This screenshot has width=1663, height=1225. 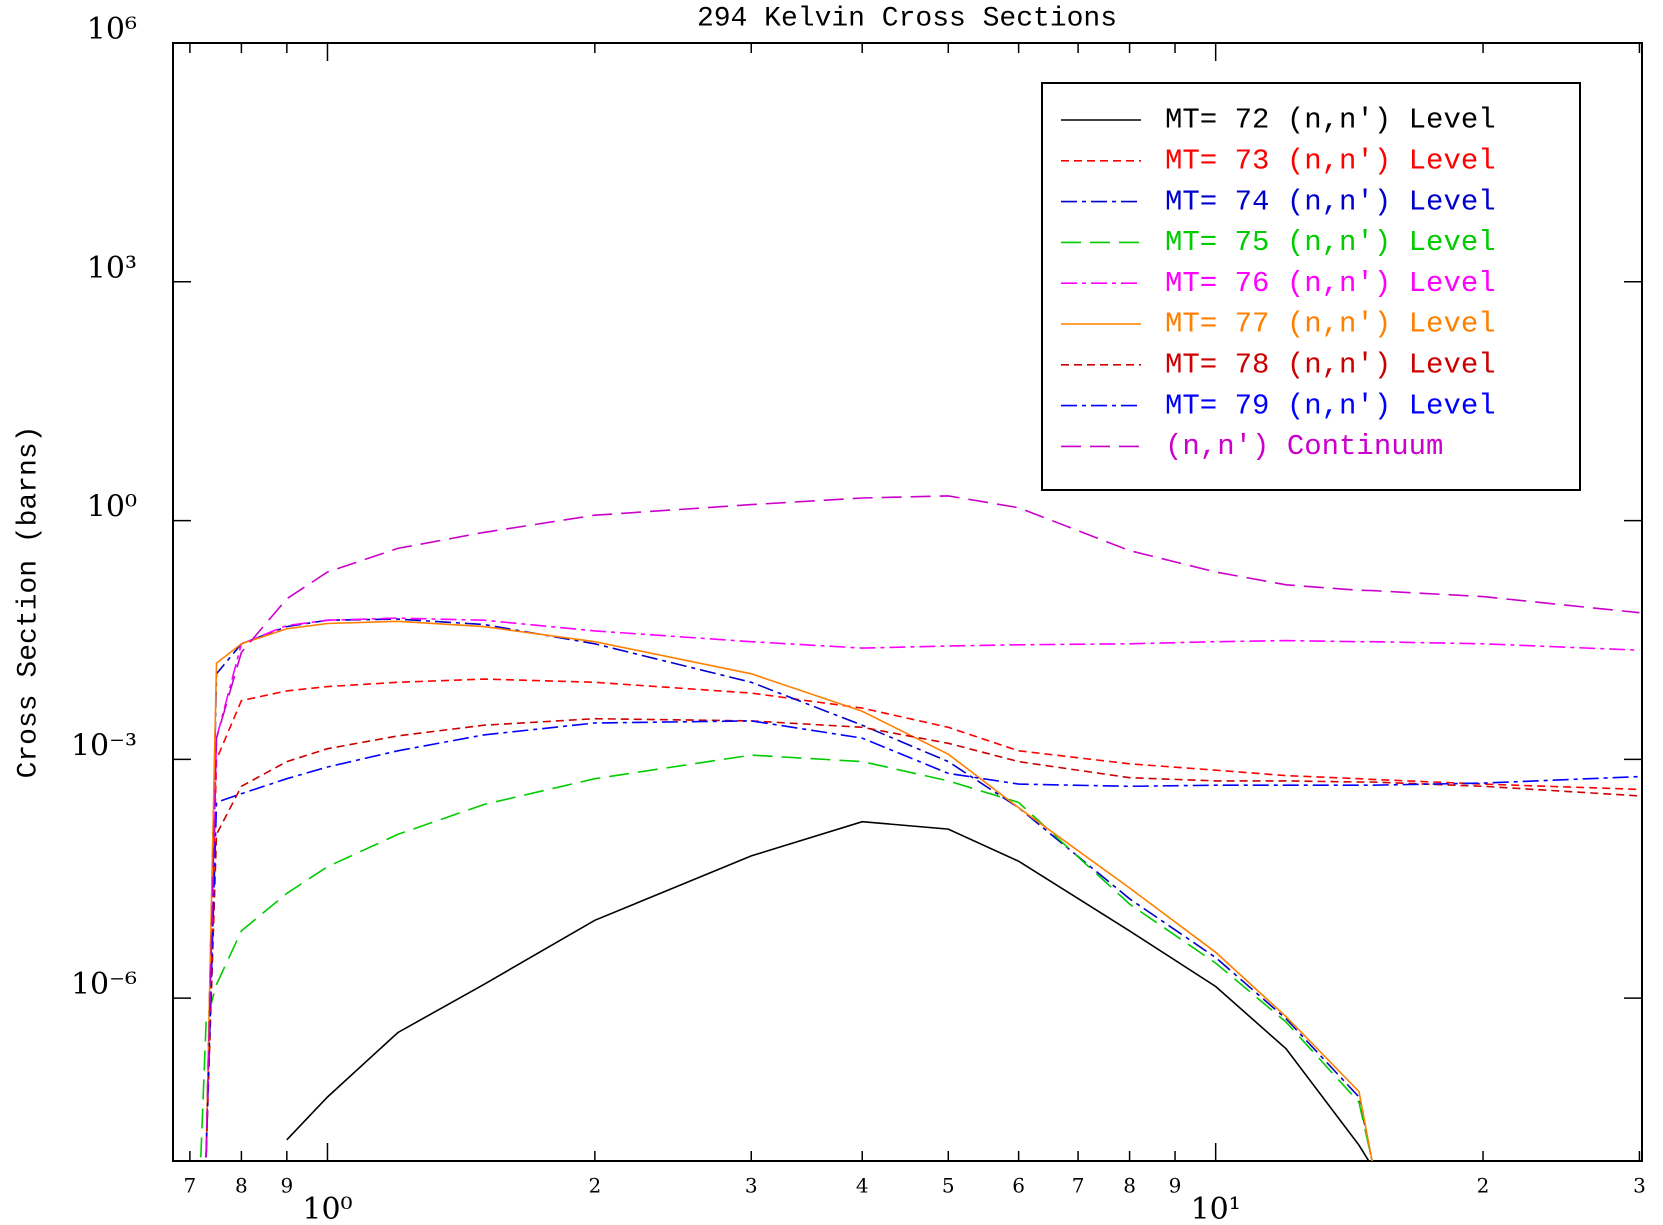 What do you see at coordinates (1018, 1186) in the screenshot?
I see `x-tick-label: 6` at bounding box center [1018, 1186].